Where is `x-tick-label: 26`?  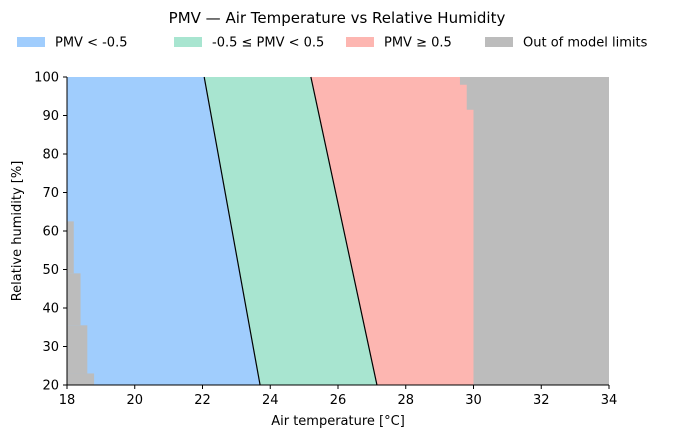 x-tick-label: 26 is located at coordinates (338, 400).